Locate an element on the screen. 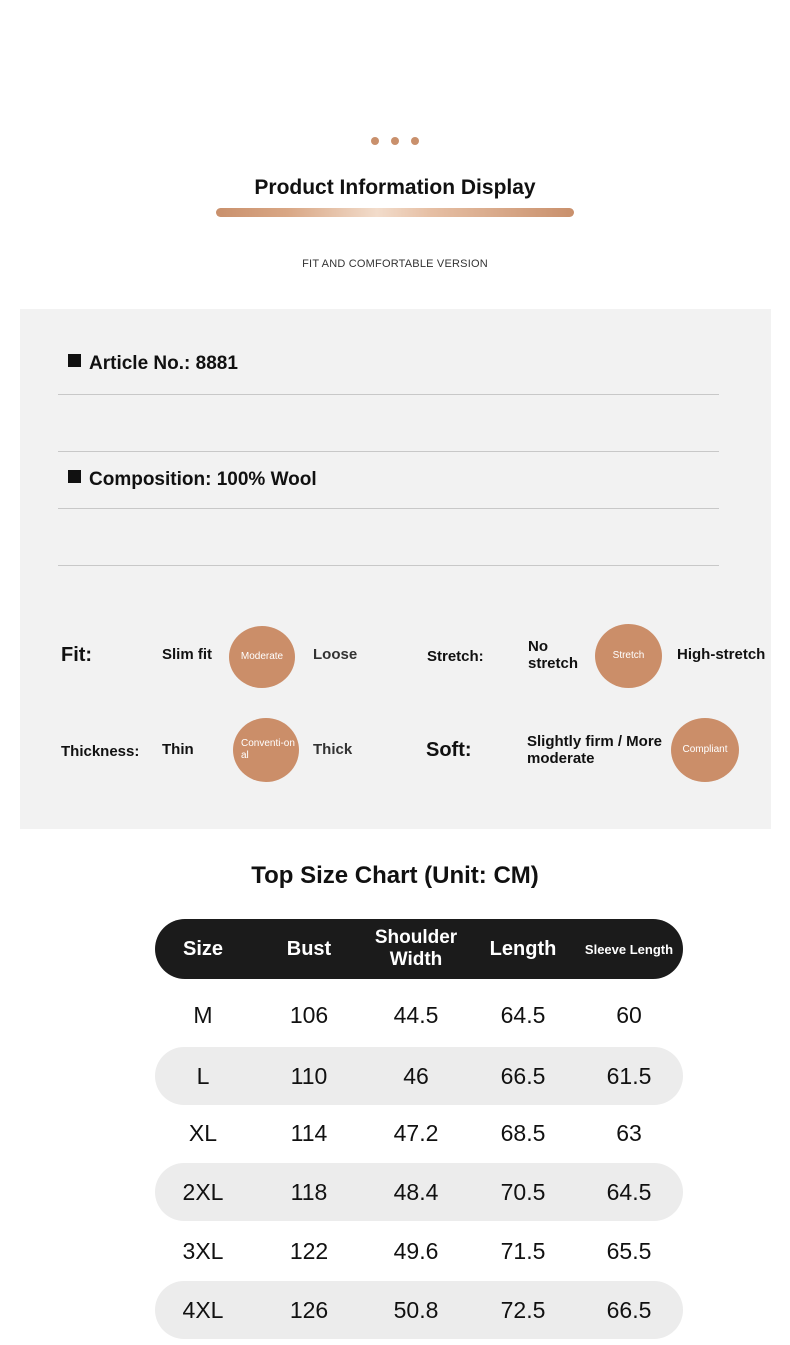 The height and width of the screenshot is (1345, 790). thickness-option-thick: Thick is located at coordinates (333, 749).